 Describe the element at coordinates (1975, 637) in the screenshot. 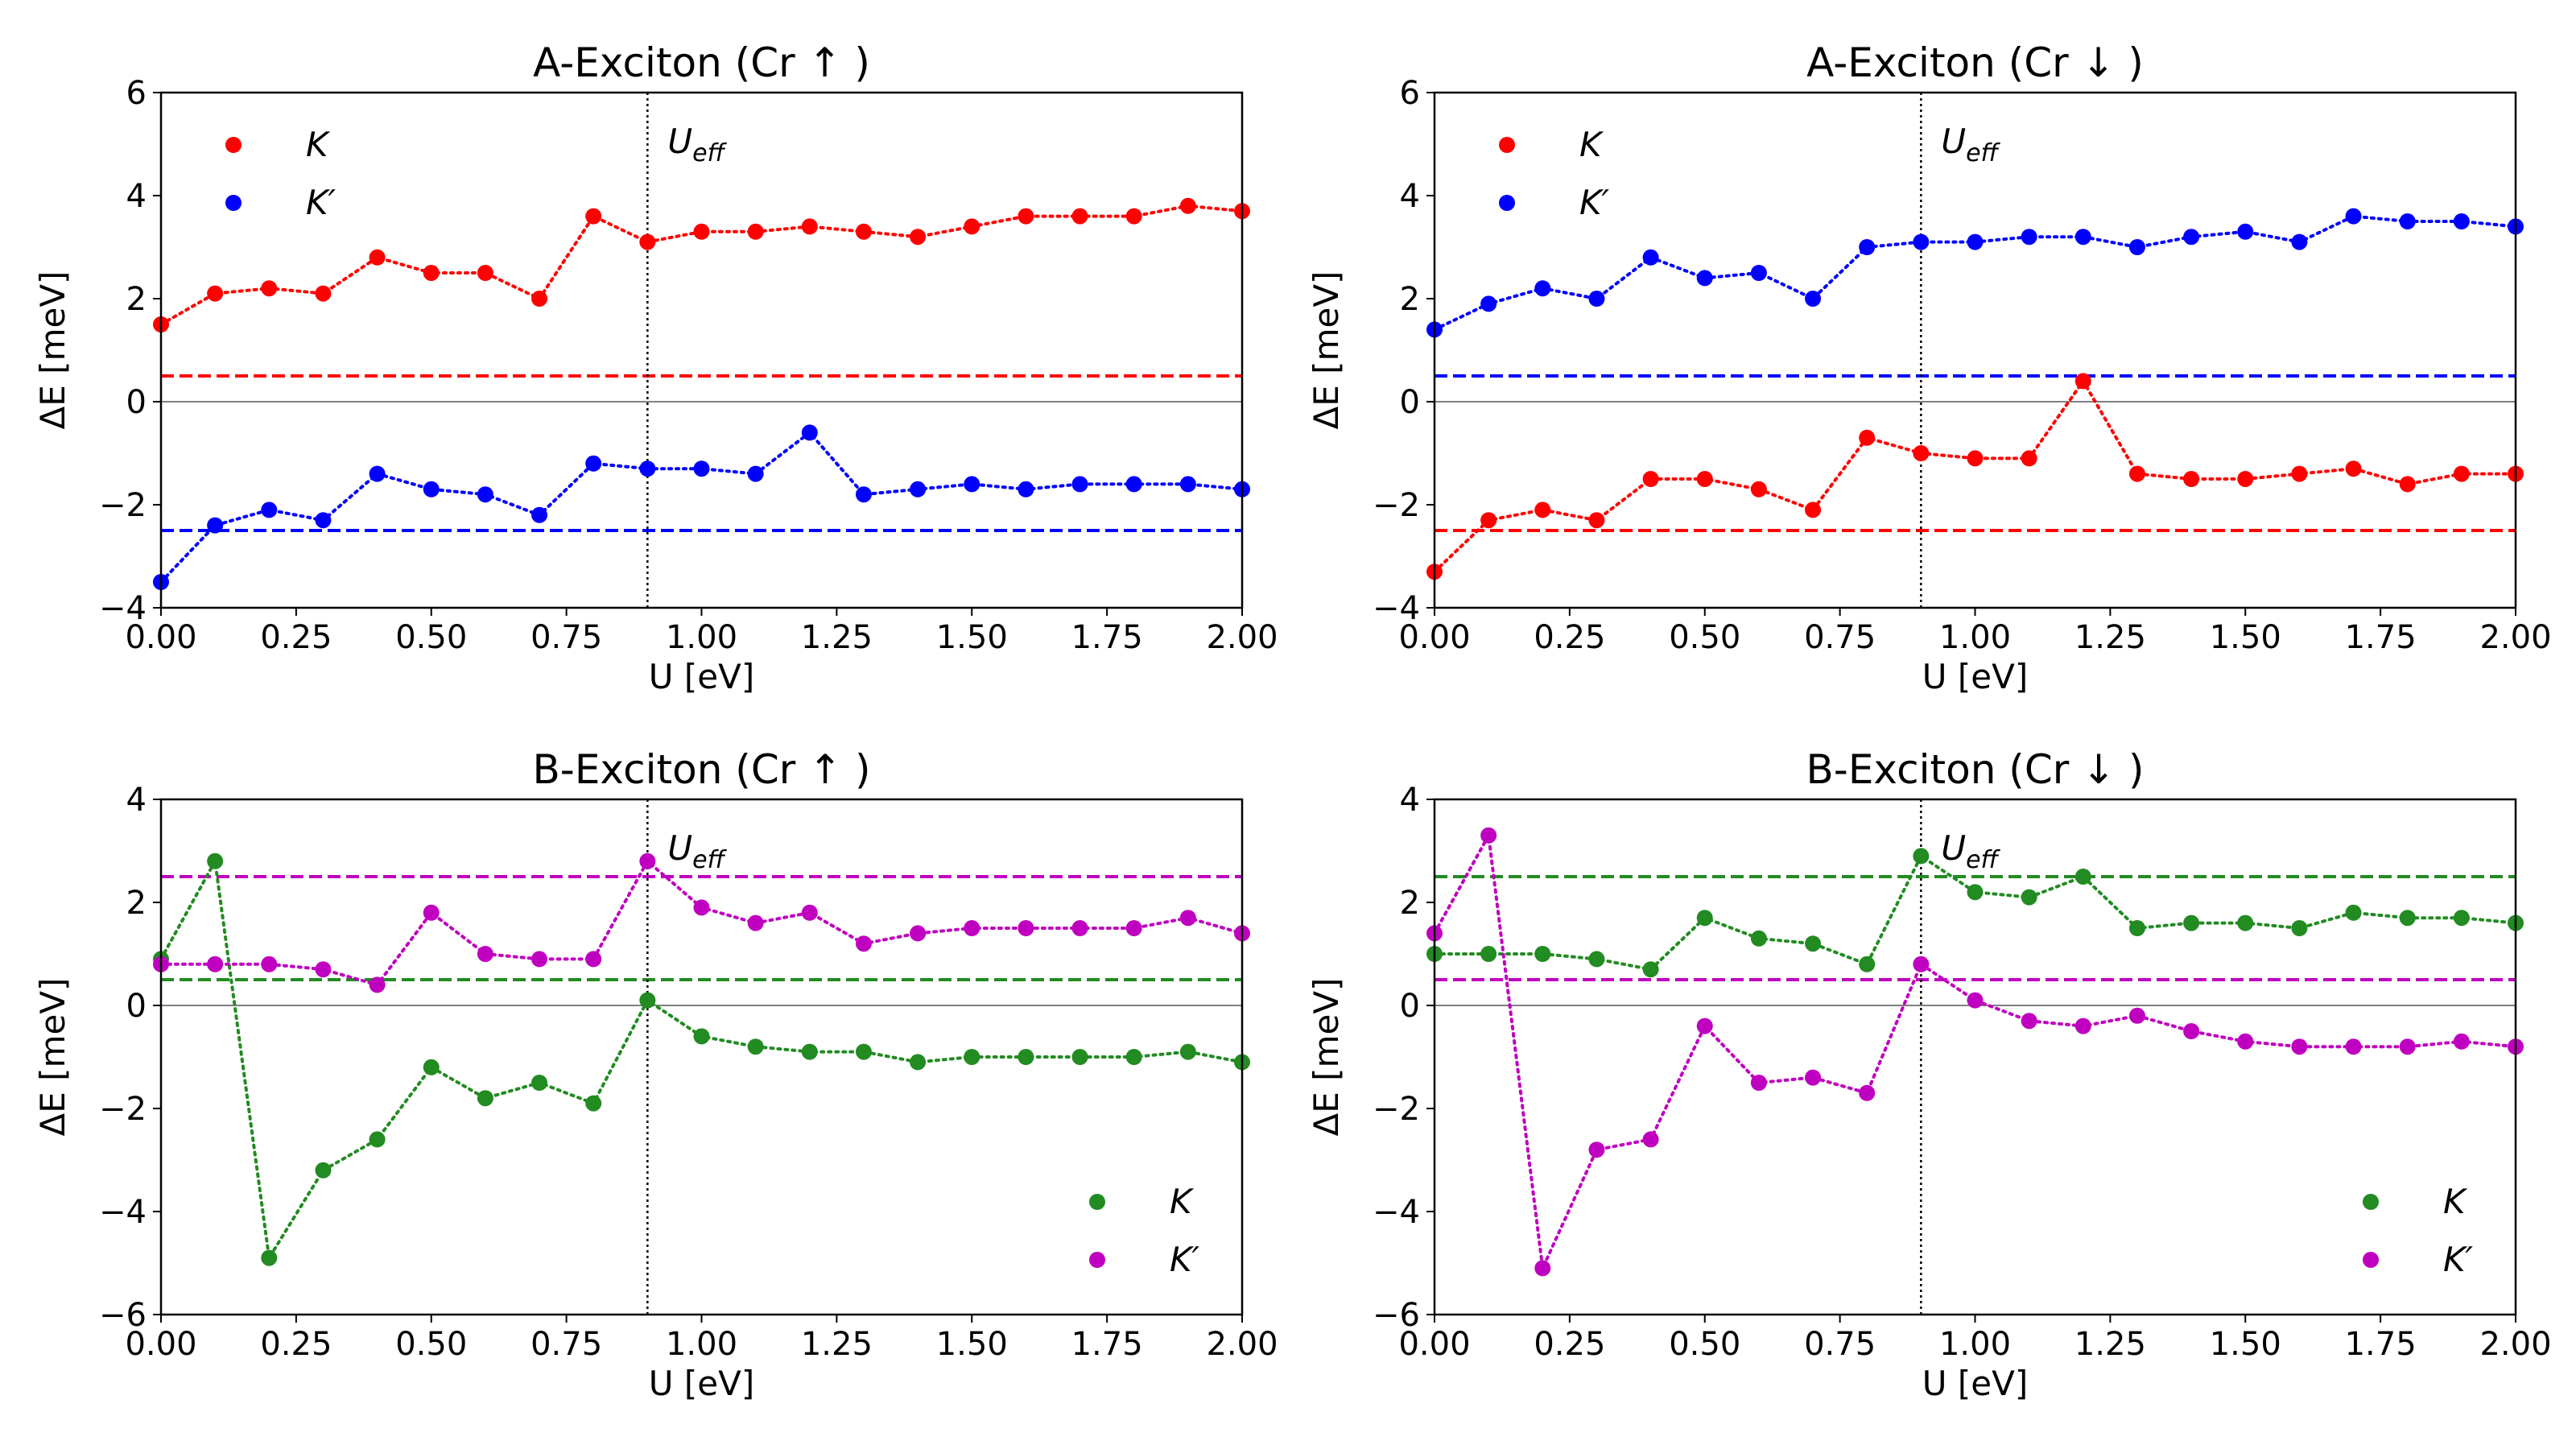

I see `x-tick-label: 1.00` at that location.